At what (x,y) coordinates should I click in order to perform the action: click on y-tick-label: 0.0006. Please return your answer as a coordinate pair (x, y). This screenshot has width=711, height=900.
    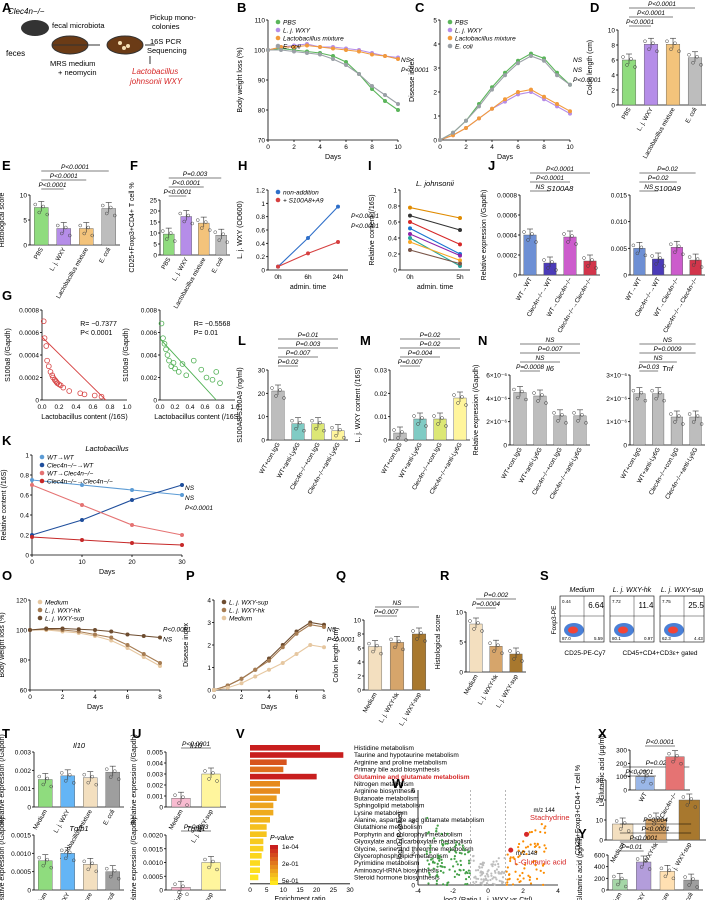
    Looking at the image, I should click on (29, 333).